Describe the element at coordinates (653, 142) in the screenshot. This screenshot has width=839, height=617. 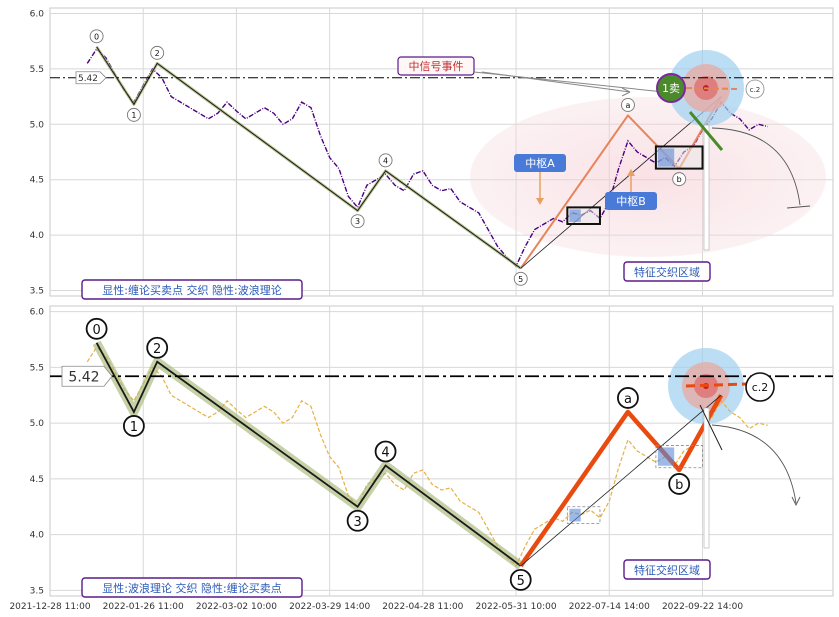
I see `top-abc-labels: ab` at that location.